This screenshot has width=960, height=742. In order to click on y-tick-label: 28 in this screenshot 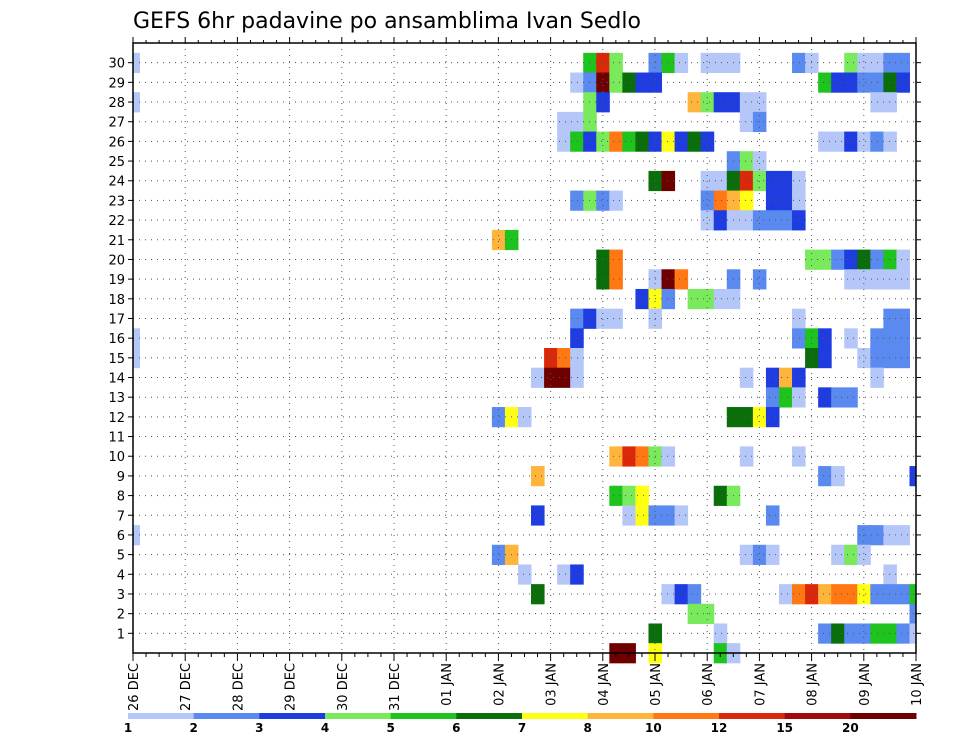, I will do `click(116, 103)`.